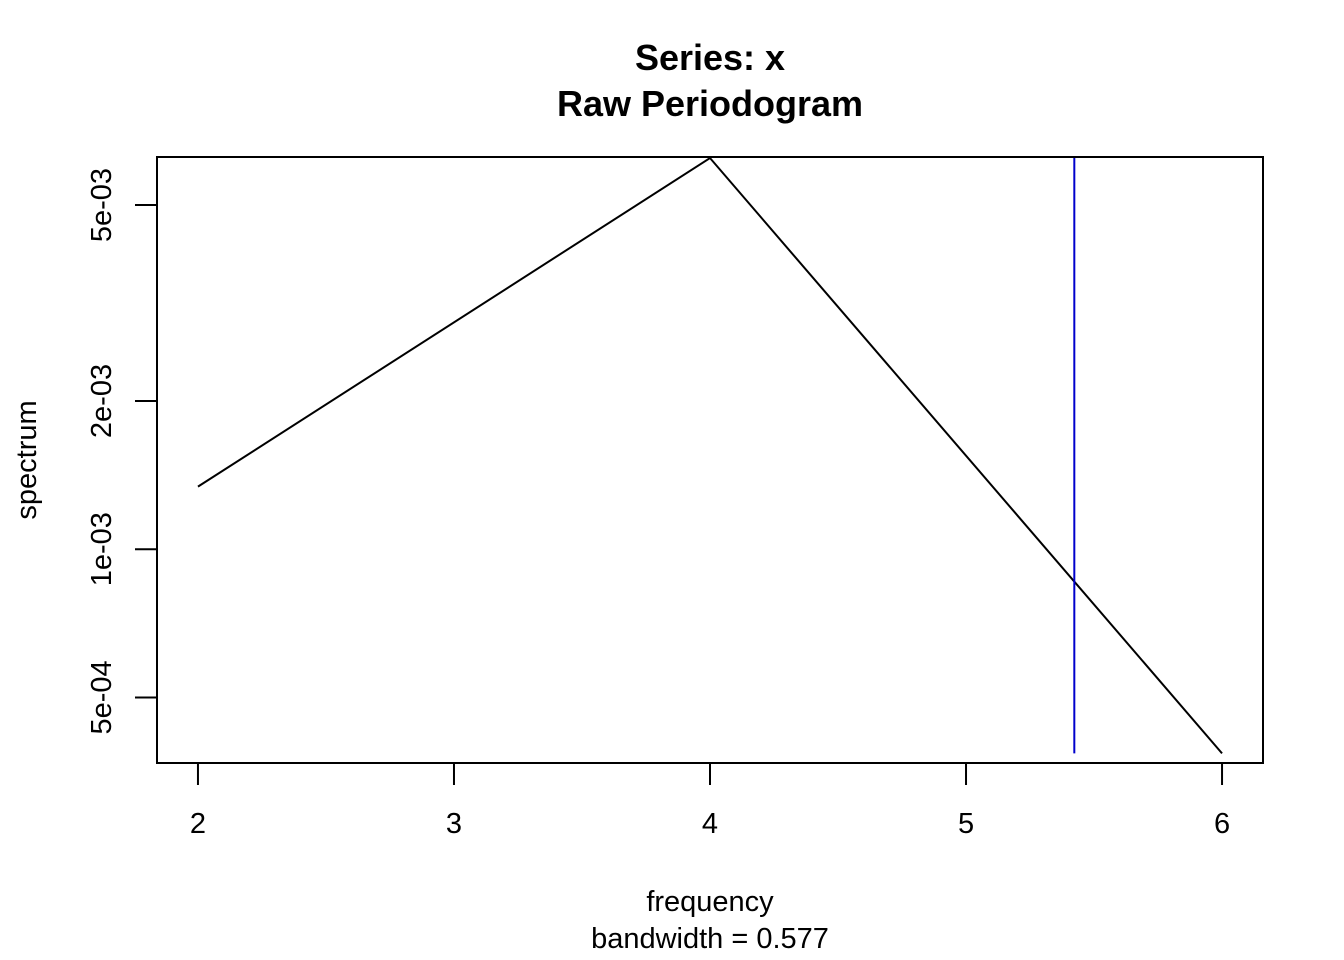 This screenshot has height=960, width=1344. I want to click on x-axis-label: frequency, so click(710, 902).